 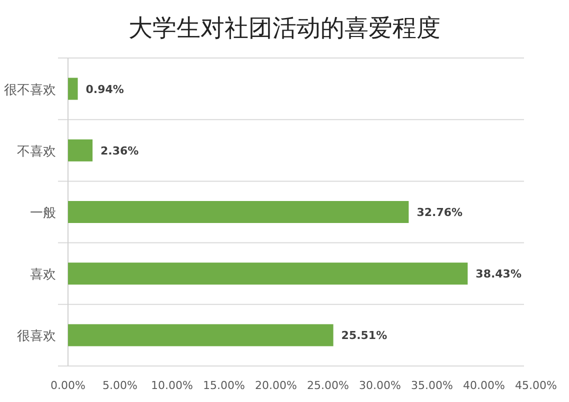 What do you see at coordinates (68, 385) in the screenshot?
I see `x-tick-label: 0.00%` at bounding box center [68, 385].